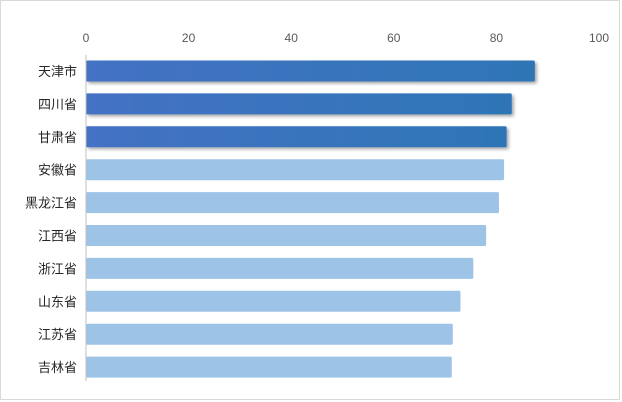  Describe the element at coordinates (57, 237) in the screenshot. I see `category-label: 江西省` at that location.